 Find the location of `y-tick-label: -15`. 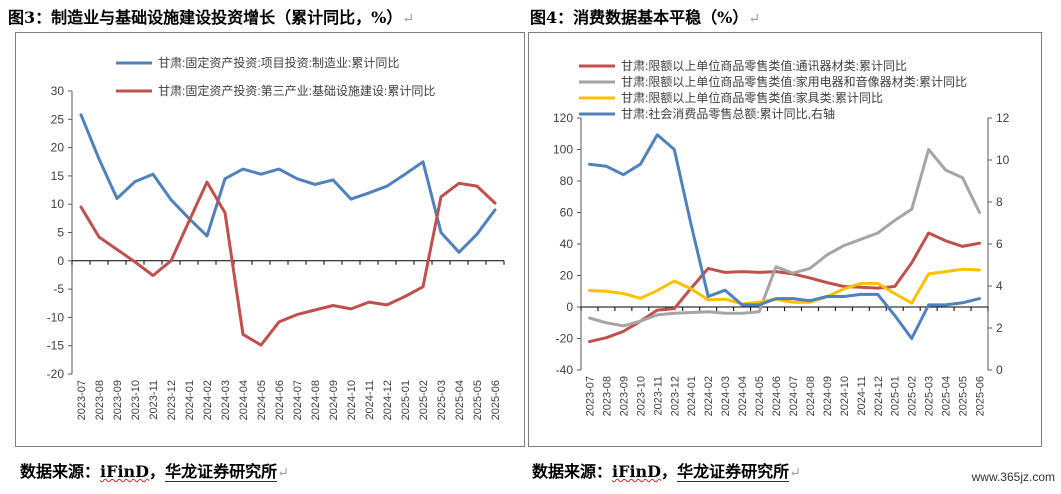

y-tick-label: -15 is located at coordinates (56, 346).